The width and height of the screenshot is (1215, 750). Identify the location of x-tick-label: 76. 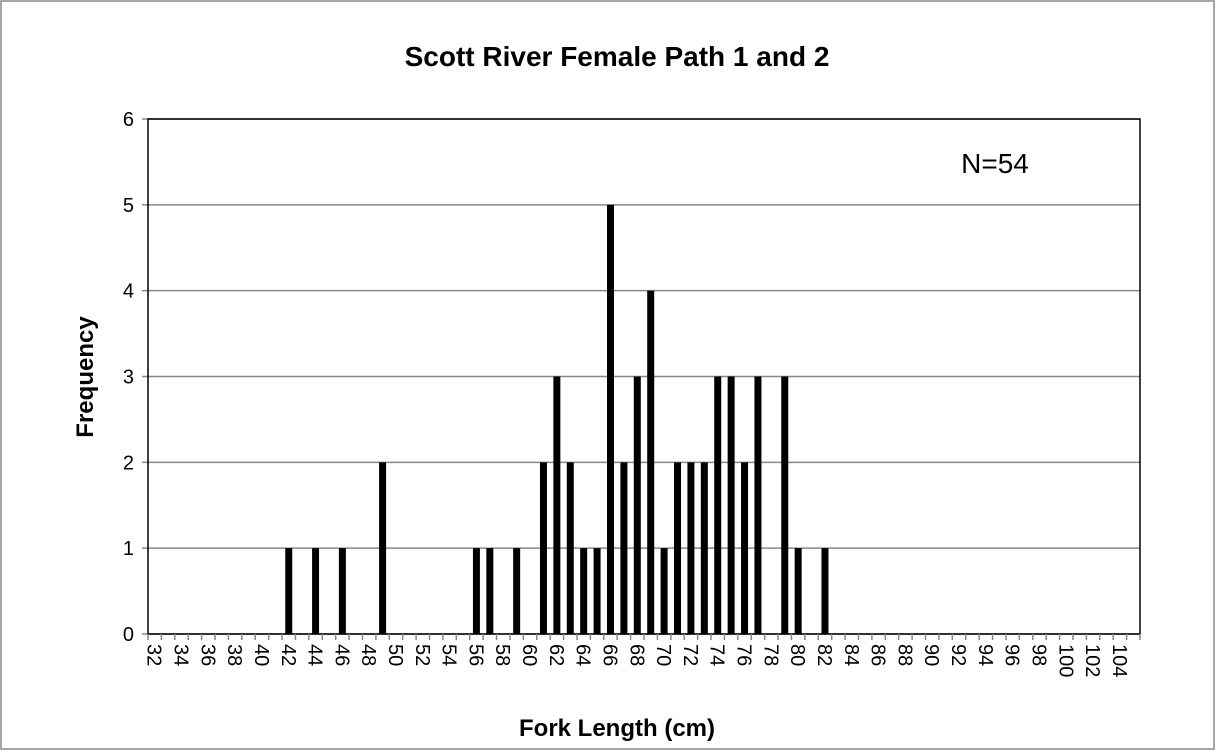
(744, 655).